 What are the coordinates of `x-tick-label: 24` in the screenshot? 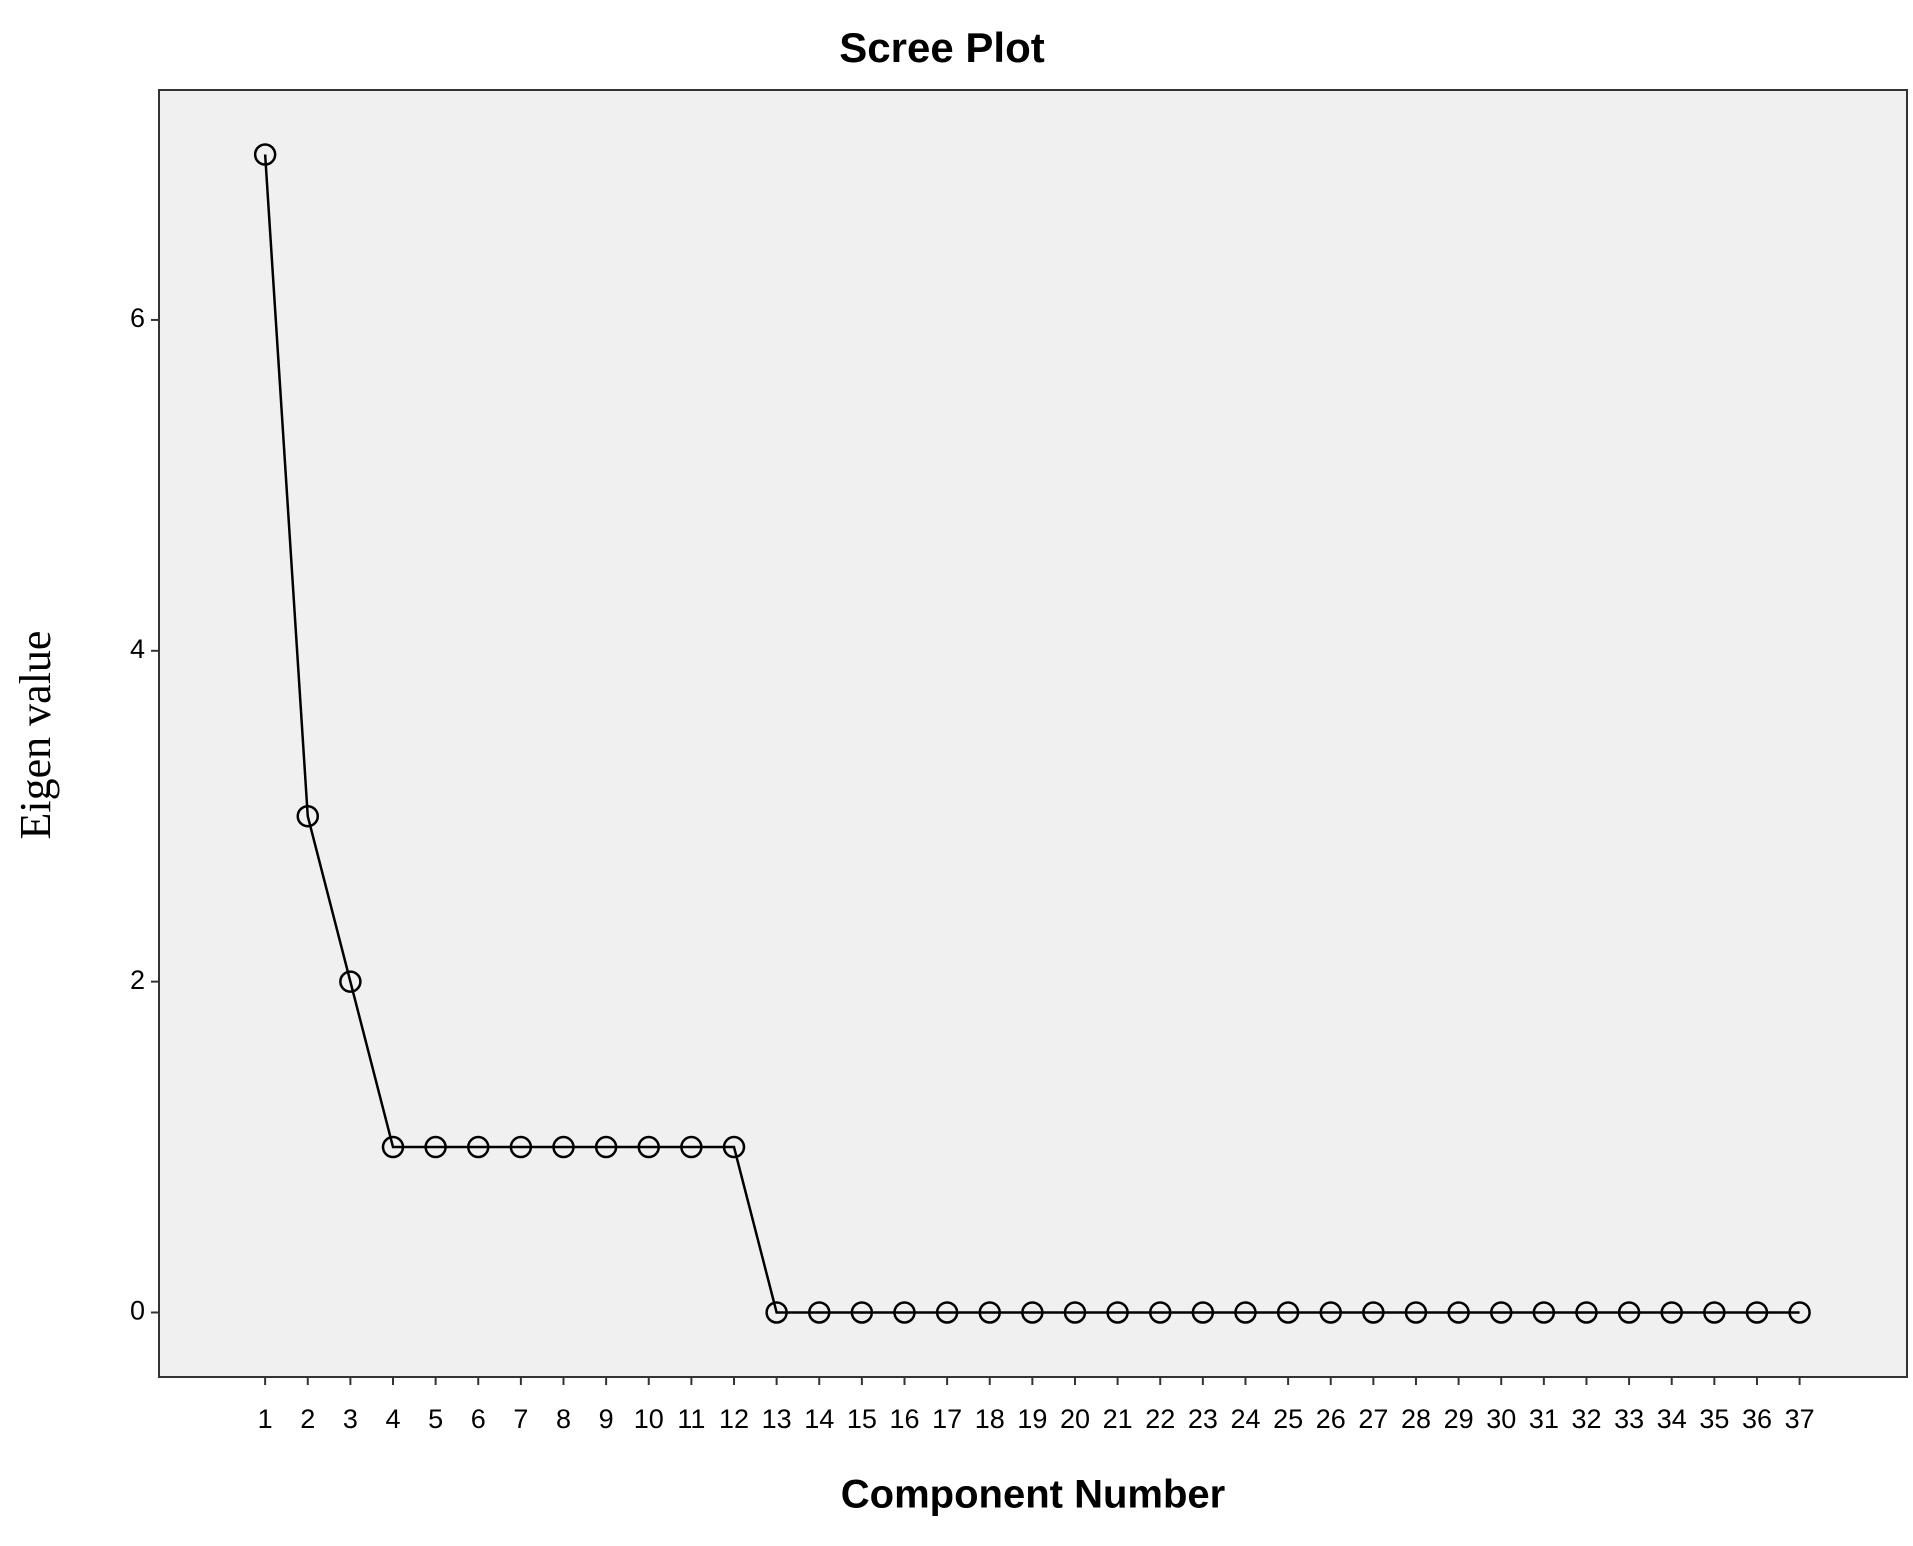 It's located at (1245, 1419).